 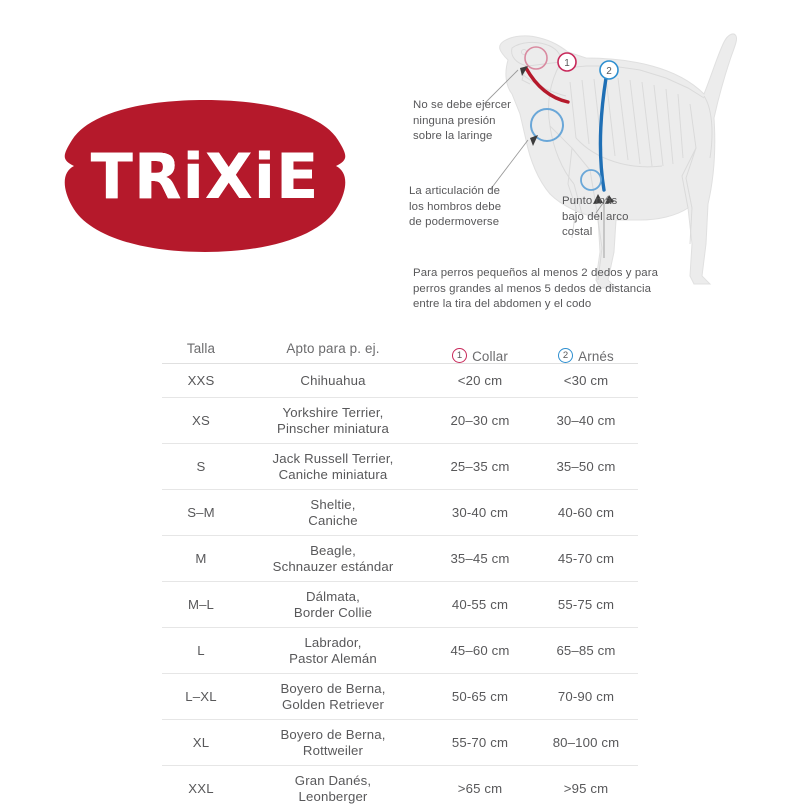 I want to click on cell-breed: Boyero de Berna, Rottweiler, so click(x=333, y=742).